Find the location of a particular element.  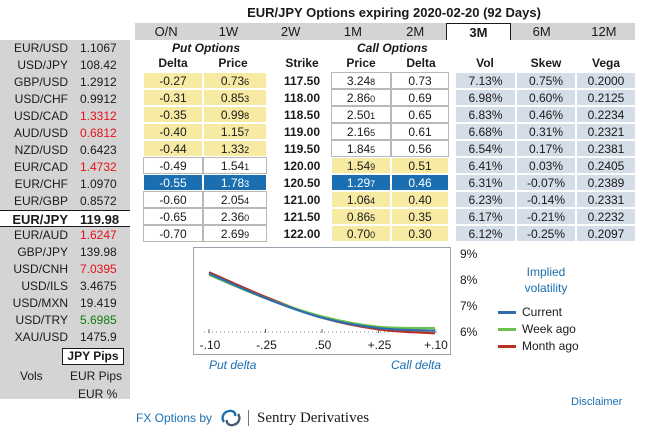

cell-vega: 0.2321 is located at coordinates (606, 131).